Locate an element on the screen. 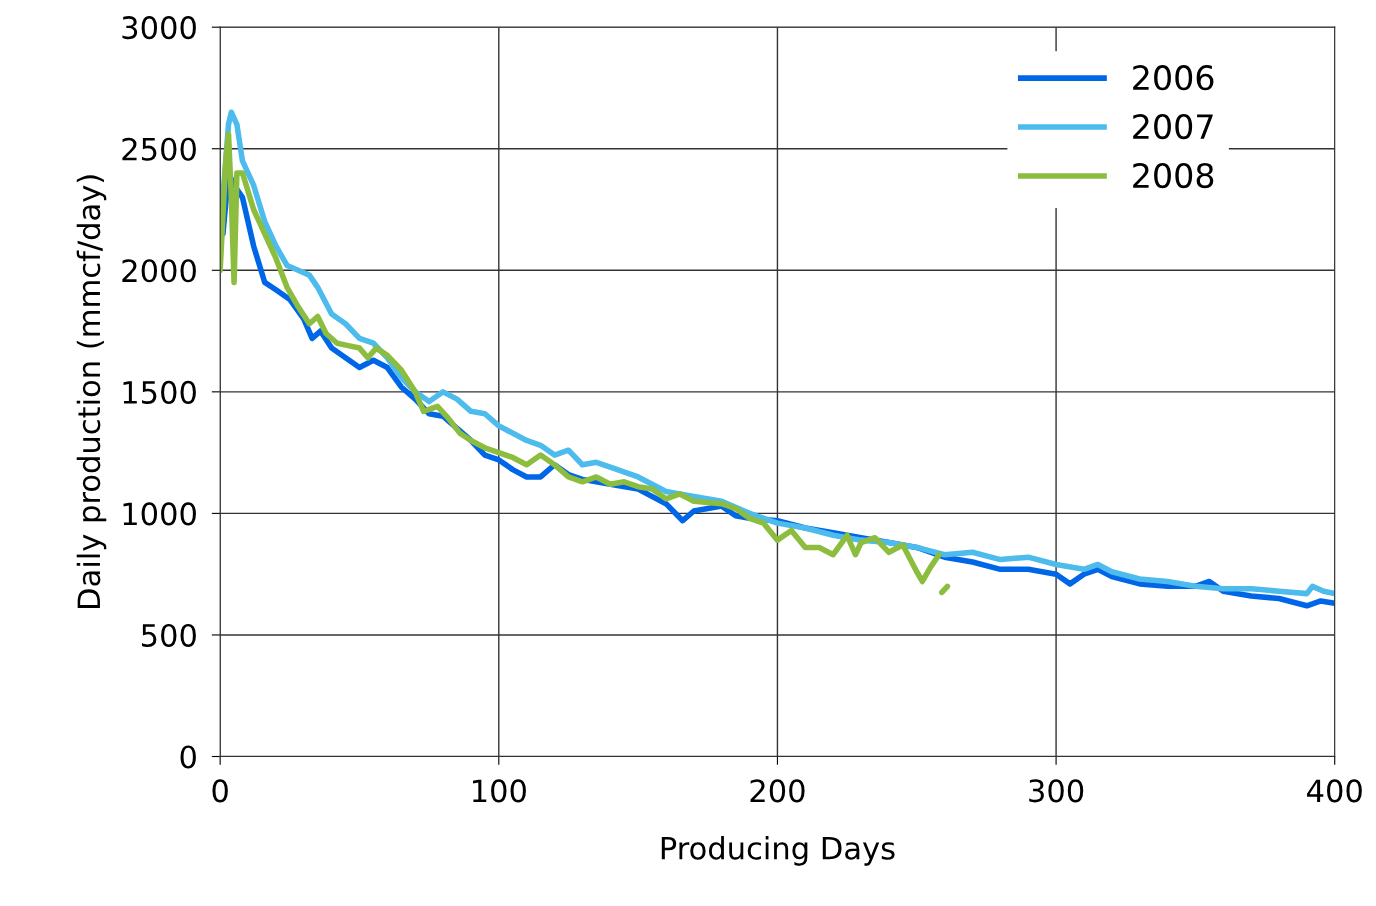  legend-label: 2006 is located at coordinates (1173, 78).